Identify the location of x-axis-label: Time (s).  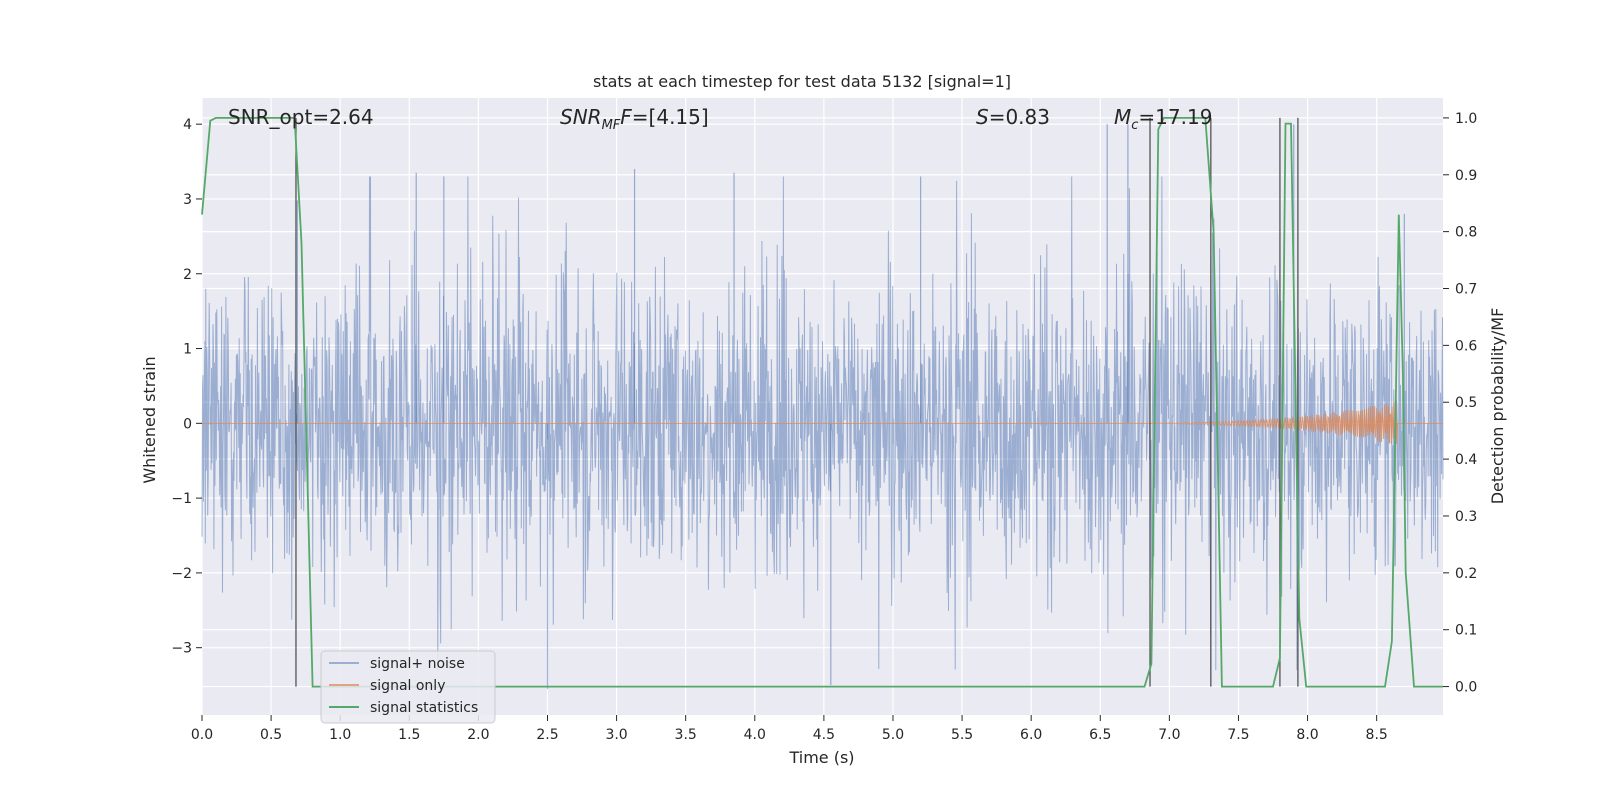
(821, 757).